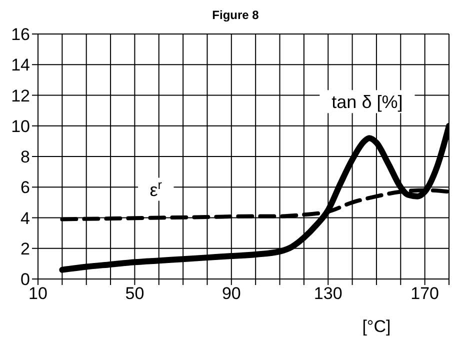 The image size is (465, 346). Describe the element at coordinates (231, 294) in the screenshot. I see `x-tick-label: 90` at that location.